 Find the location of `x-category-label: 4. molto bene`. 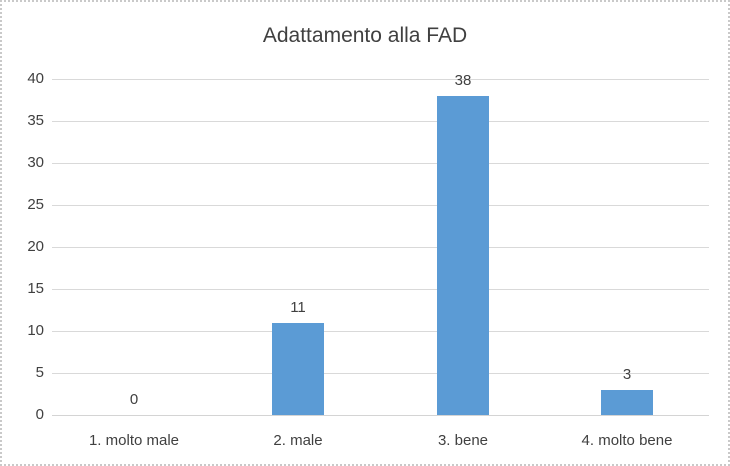

x-category-label: 4. molto bene is located at coordinates (627, 440).